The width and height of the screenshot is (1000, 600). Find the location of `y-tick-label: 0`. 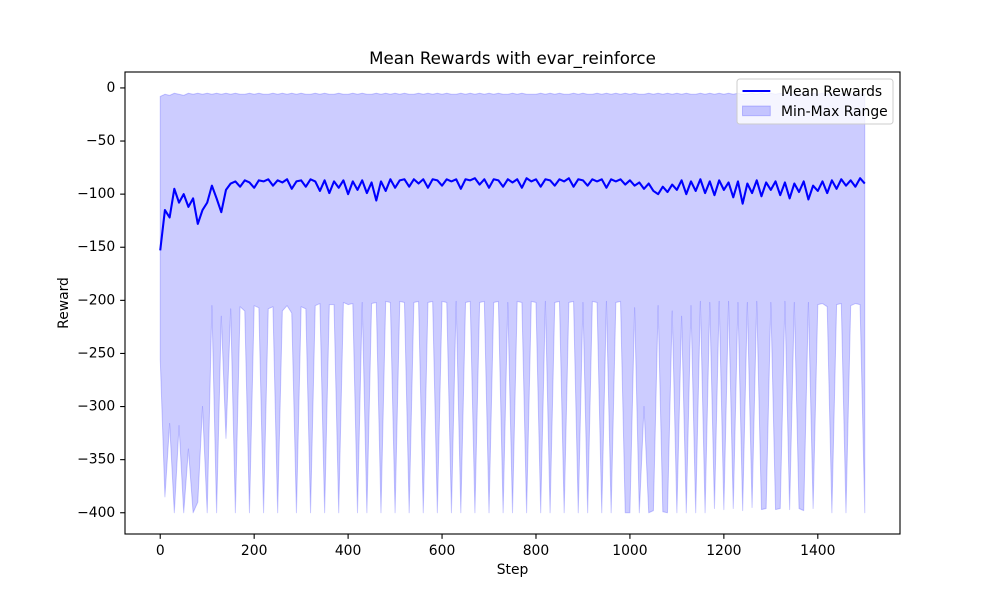

y-tick-label: 0 is located at coordinates (110, 88).